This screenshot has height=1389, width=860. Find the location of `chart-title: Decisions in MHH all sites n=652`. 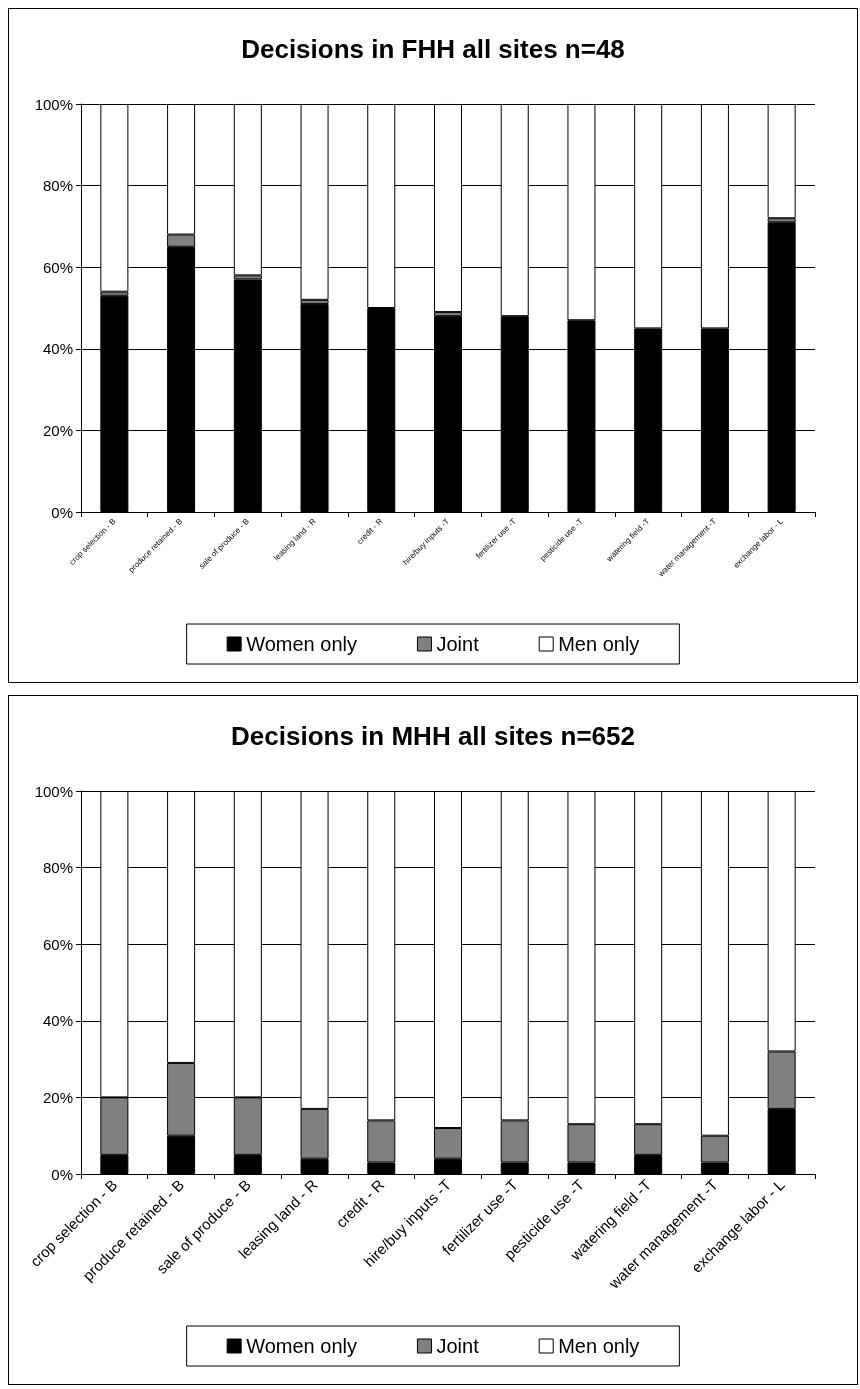

chart-title: Decisions in MHH all sites n=652 is located at coordinates (433, 736).